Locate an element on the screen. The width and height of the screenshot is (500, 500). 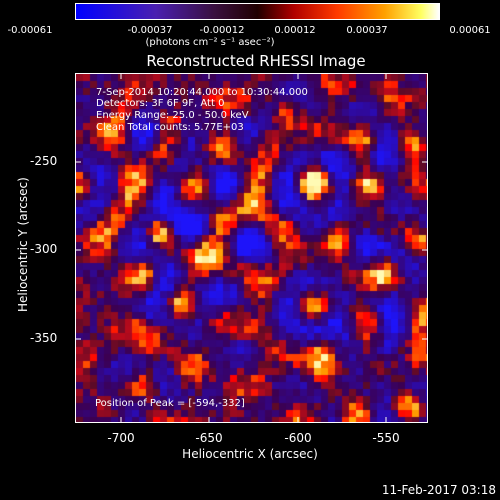
colorbar-tick: -0.00061 is located at coordinates (30, 30).